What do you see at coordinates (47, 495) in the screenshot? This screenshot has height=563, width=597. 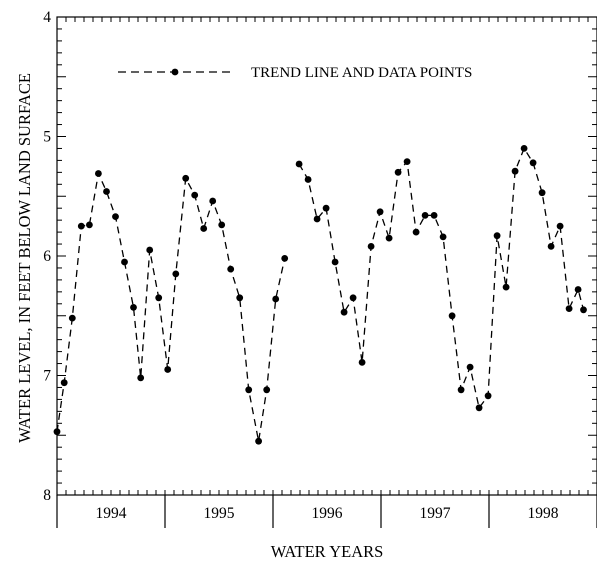 I see `y-tick-label: 8` at bounding box center [47, 495].